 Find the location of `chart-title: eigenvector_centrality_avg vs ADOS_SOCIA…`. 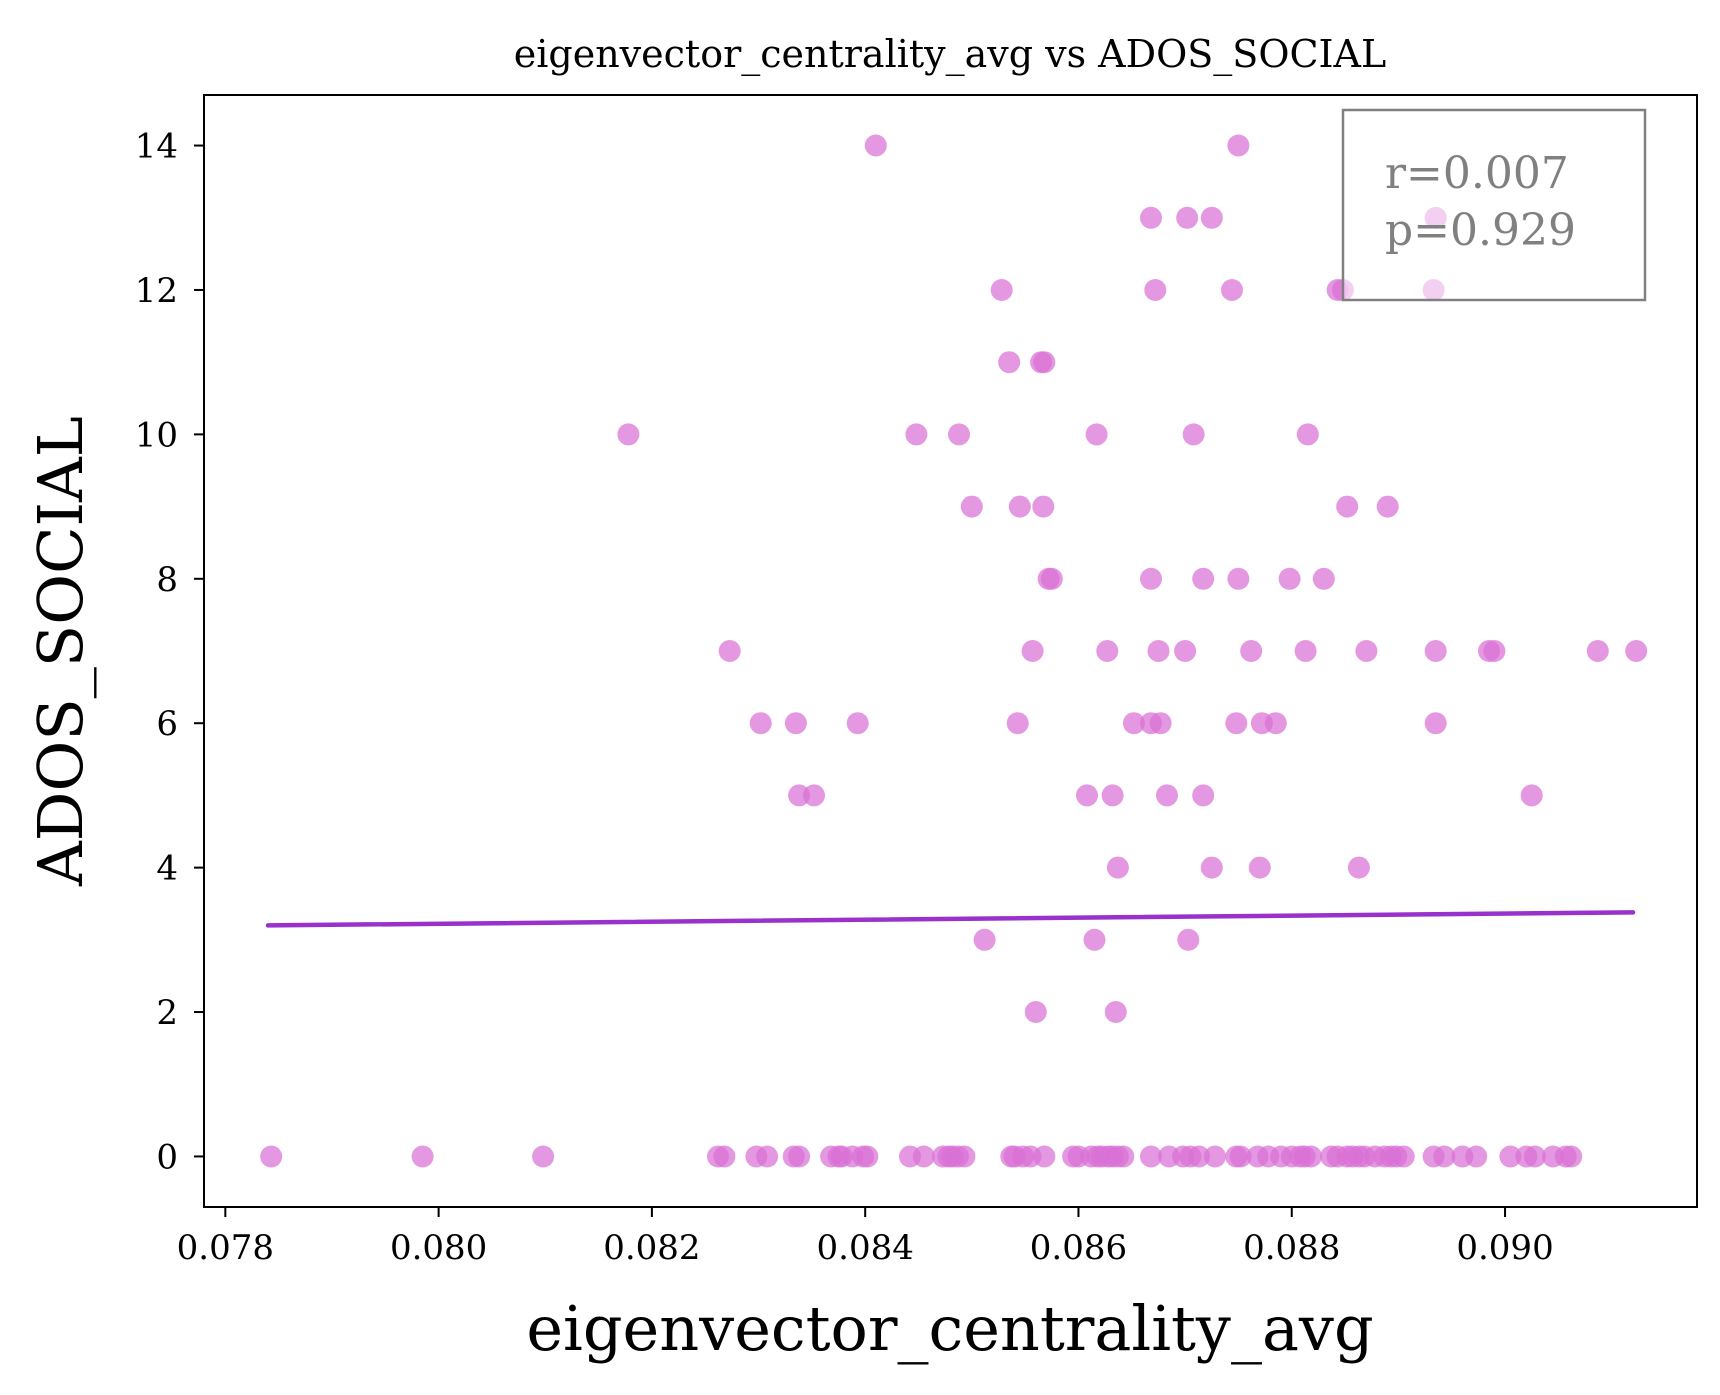

chart-title: eigenvector_centrality_avg vs ADOS_SOCIA… is located at coordinates (950, 54).